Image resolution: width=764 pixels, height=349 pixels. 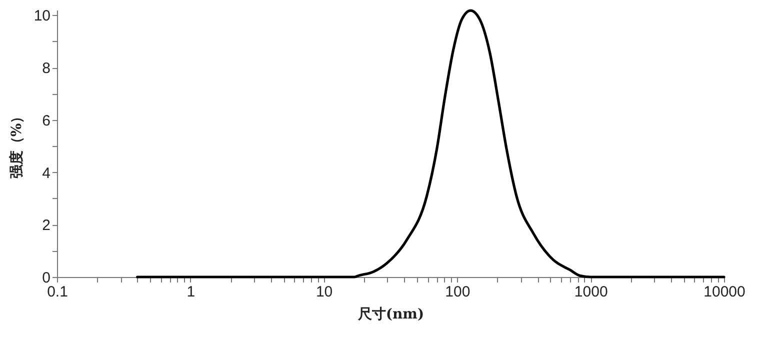 What do you see at coordinates (16, 144) in the screenshot?
I see `y-axis-title: 强度（%）` at bounding box center [16, 144].